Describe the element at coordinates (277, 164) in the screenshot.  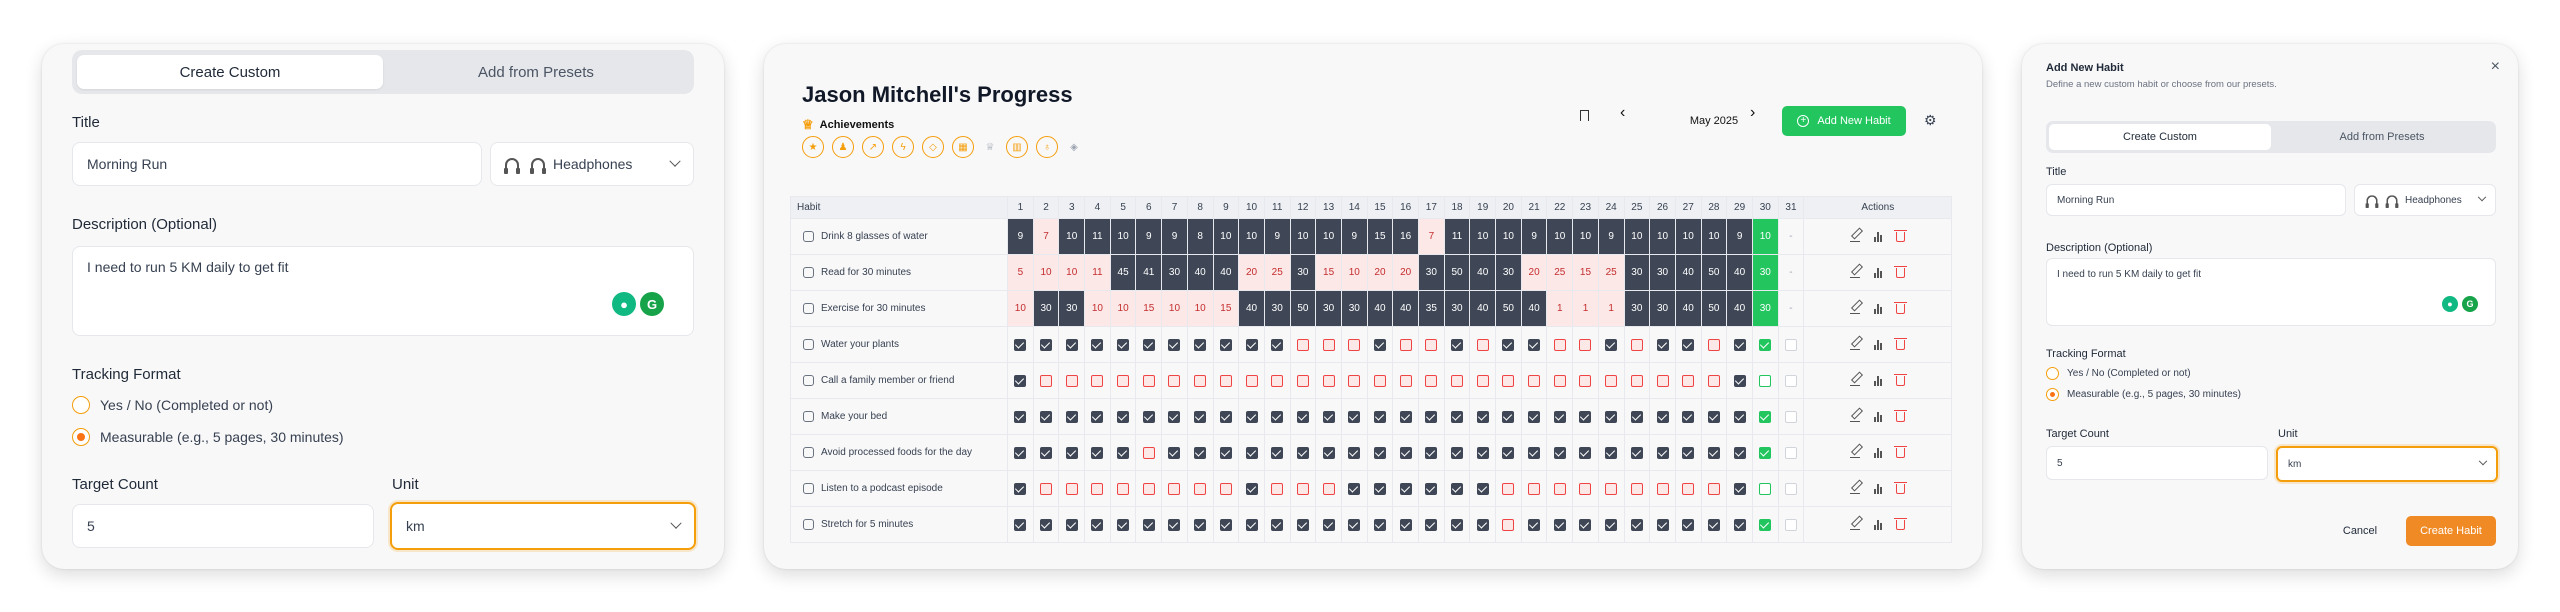
I see `title-input: Morning Run` at that location.